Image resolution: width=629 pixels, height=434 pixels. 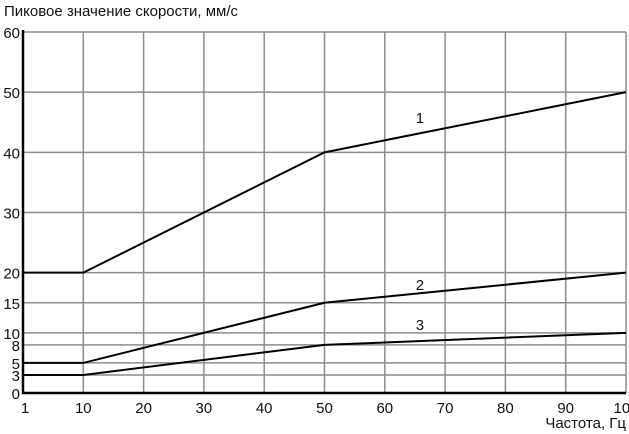 I want to click on x-tick-label: 20, so click(x=143, y=408).